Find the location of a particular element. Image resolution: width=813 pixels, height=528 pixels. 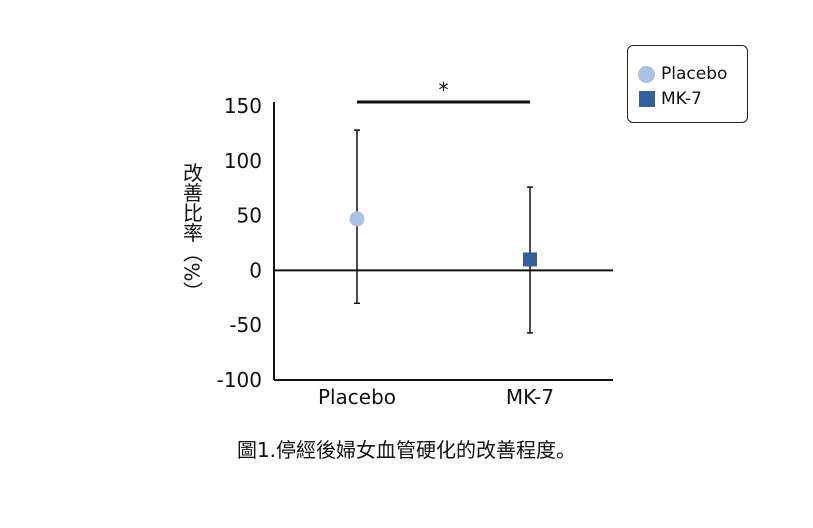

data-point-mk7 is located at coordinates (530, 259).